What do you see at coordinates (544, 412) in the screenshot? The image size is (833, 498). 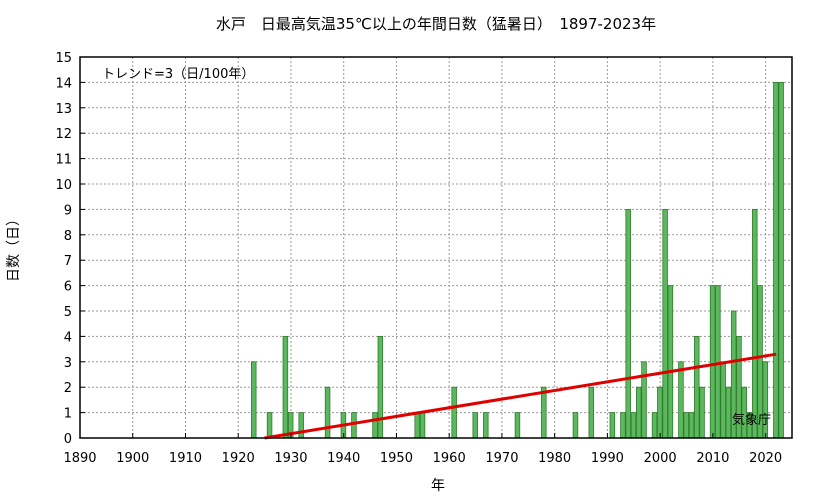 I see `bar-1978` at bounding box center [544, 412].